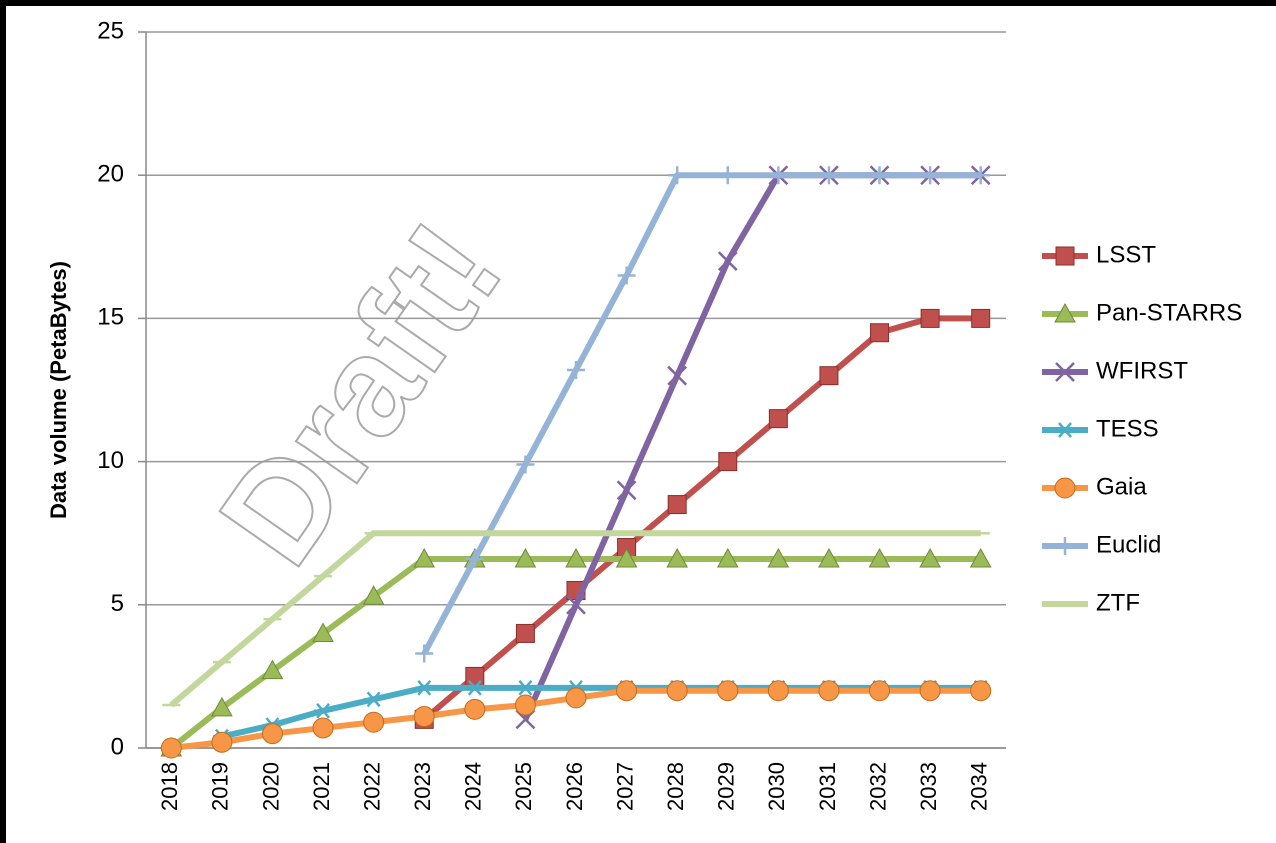 This screenshot has width=1276, height=843. I want to click on y-tick-label: 10, so click(110, 460).